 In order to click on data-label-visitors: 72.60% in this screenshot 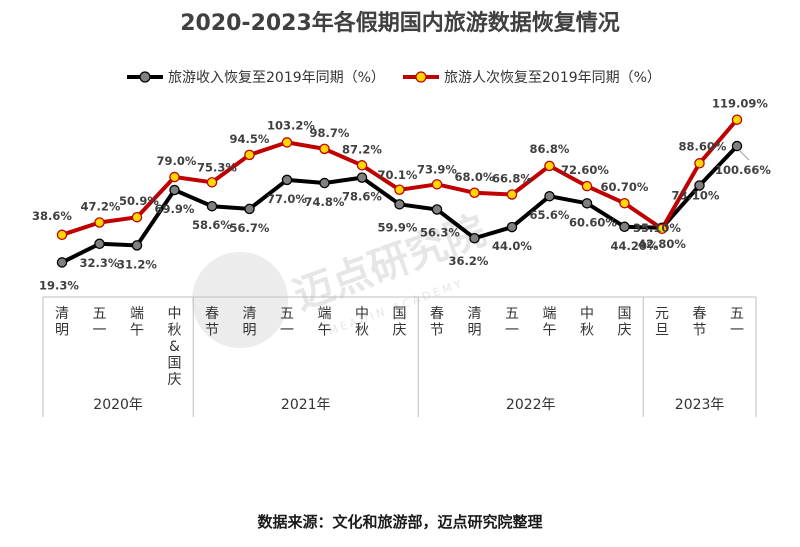, I will do `click(585, 170)`.